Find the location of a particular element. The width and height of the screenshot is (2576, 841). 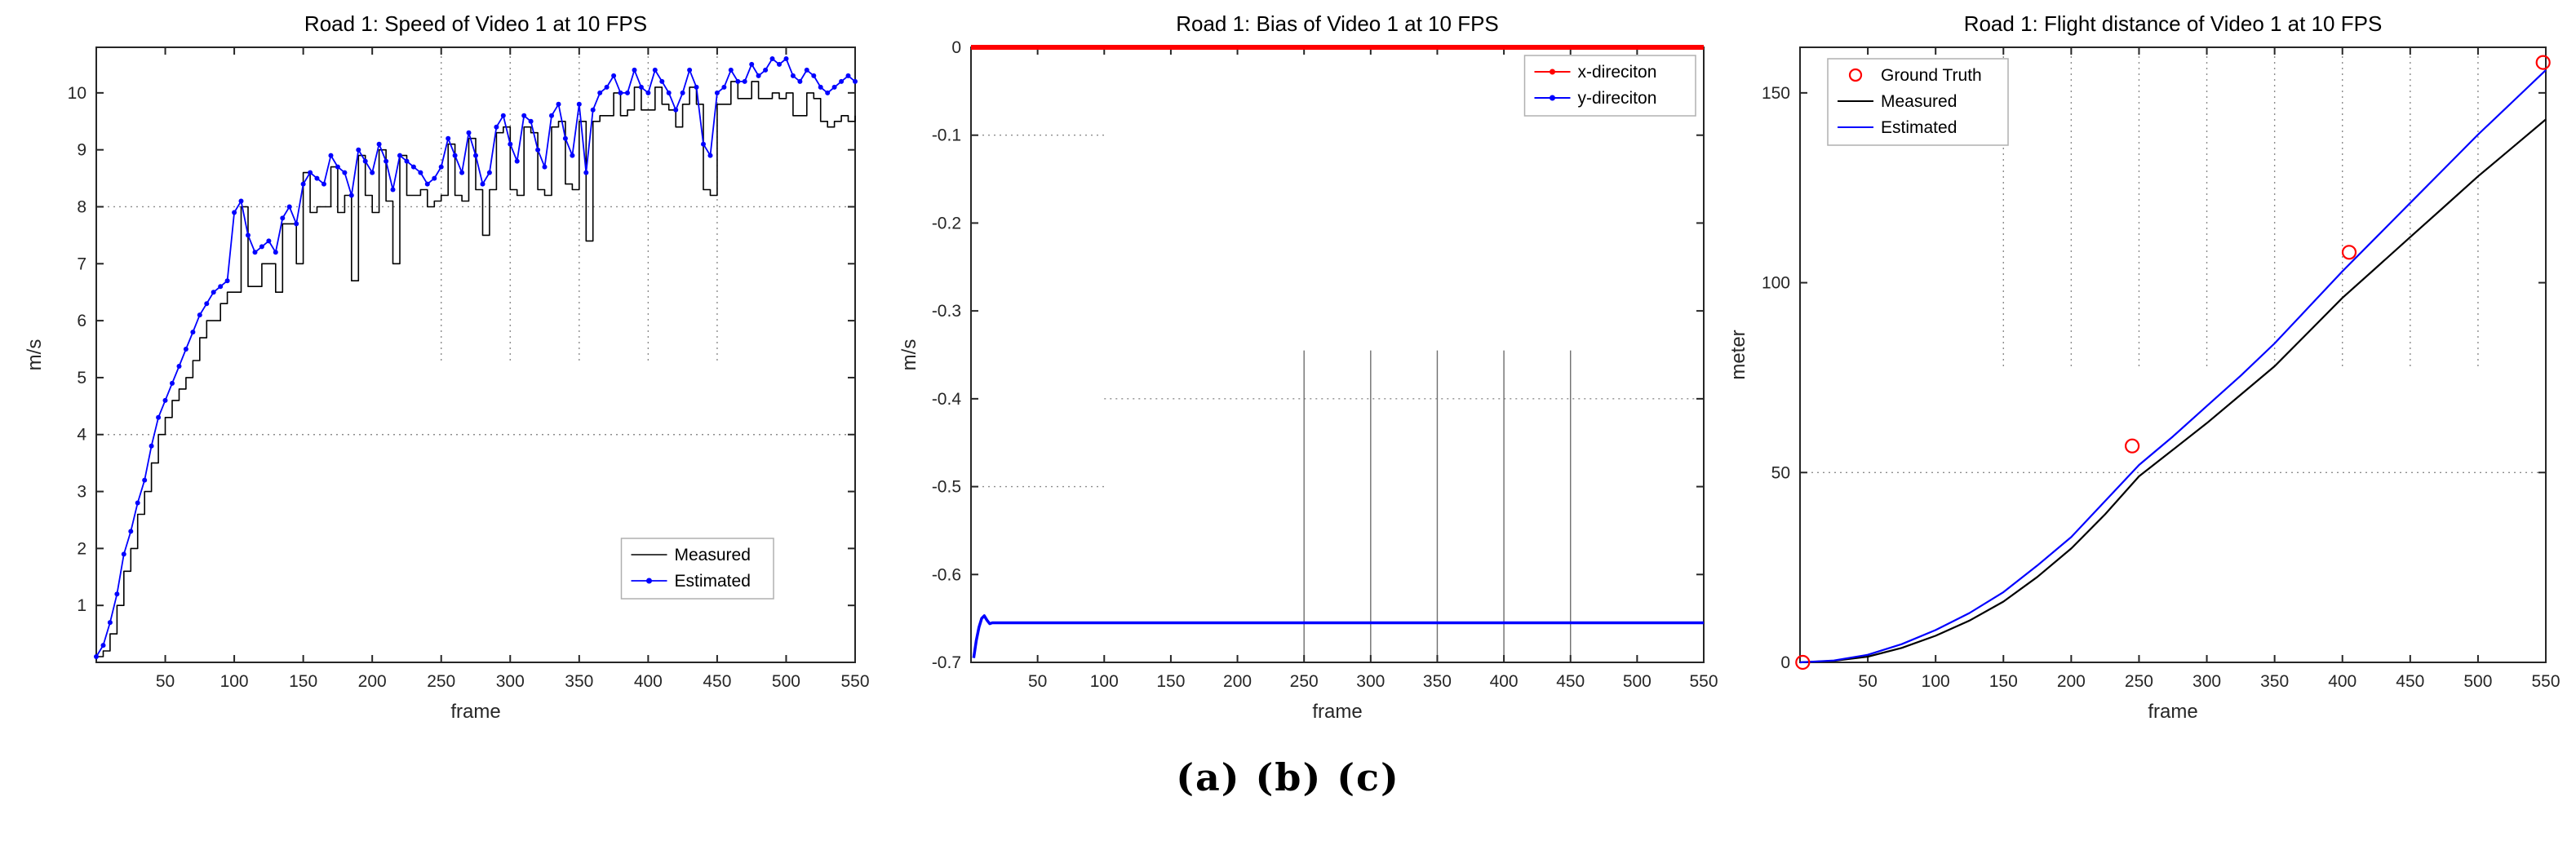

chart-title: Road 1: Bias of Video 1 at 10 FPS is located at coordinates (1337, 23).